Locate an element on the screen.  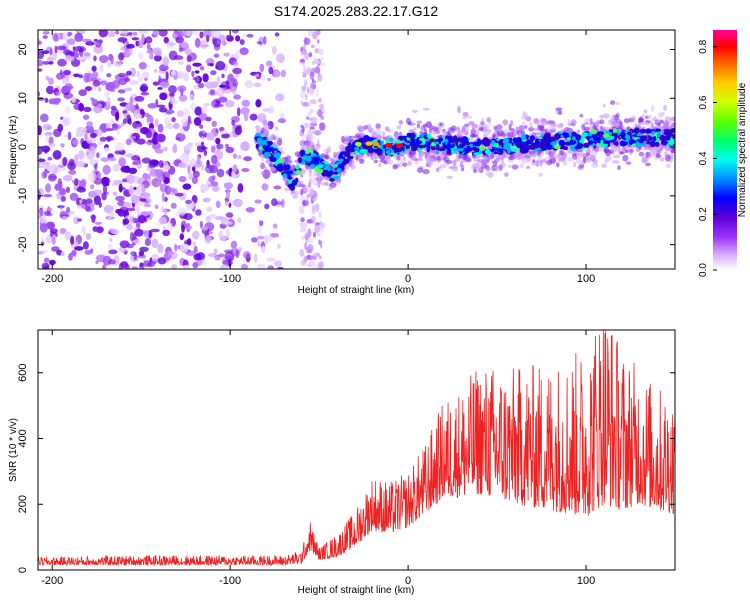
snr-y-label: SNR (10 * v/v) is located at coordinates (13, 450).